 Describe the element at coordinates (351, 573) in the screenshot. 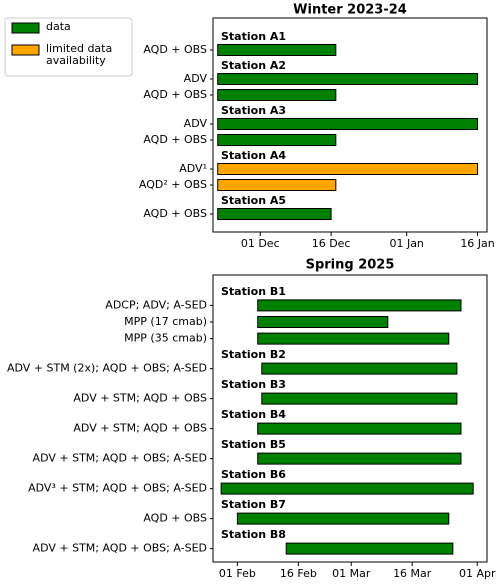

I see `x-tick-label: 01 Mar` at that location.